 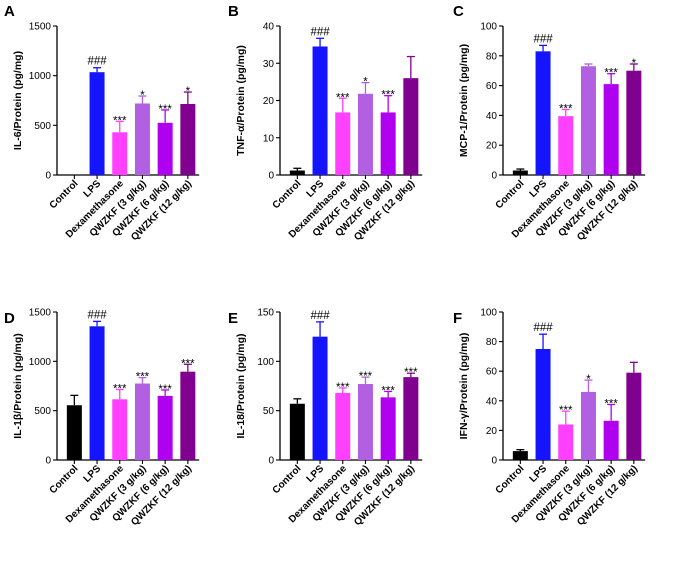 What do you see at coordinates (492, 56) in the screenshot?
I see `y-tick-label: 80` at bounding box center [492, 56].